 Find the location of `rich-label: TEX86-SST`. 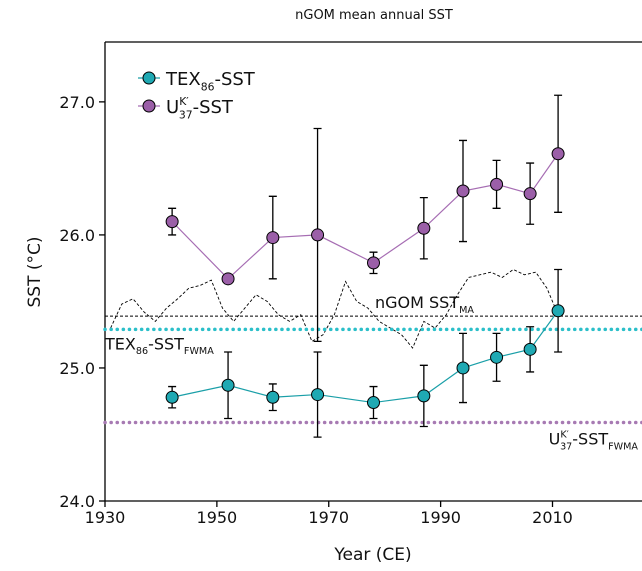

rich-label: TEX86-SST is located at coordinates (210, 81).